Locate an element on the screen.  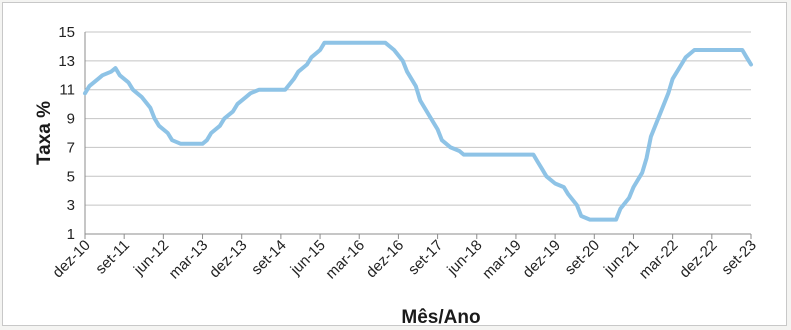
x-tick-label: mar-19 is located at coordinates (502, 260).